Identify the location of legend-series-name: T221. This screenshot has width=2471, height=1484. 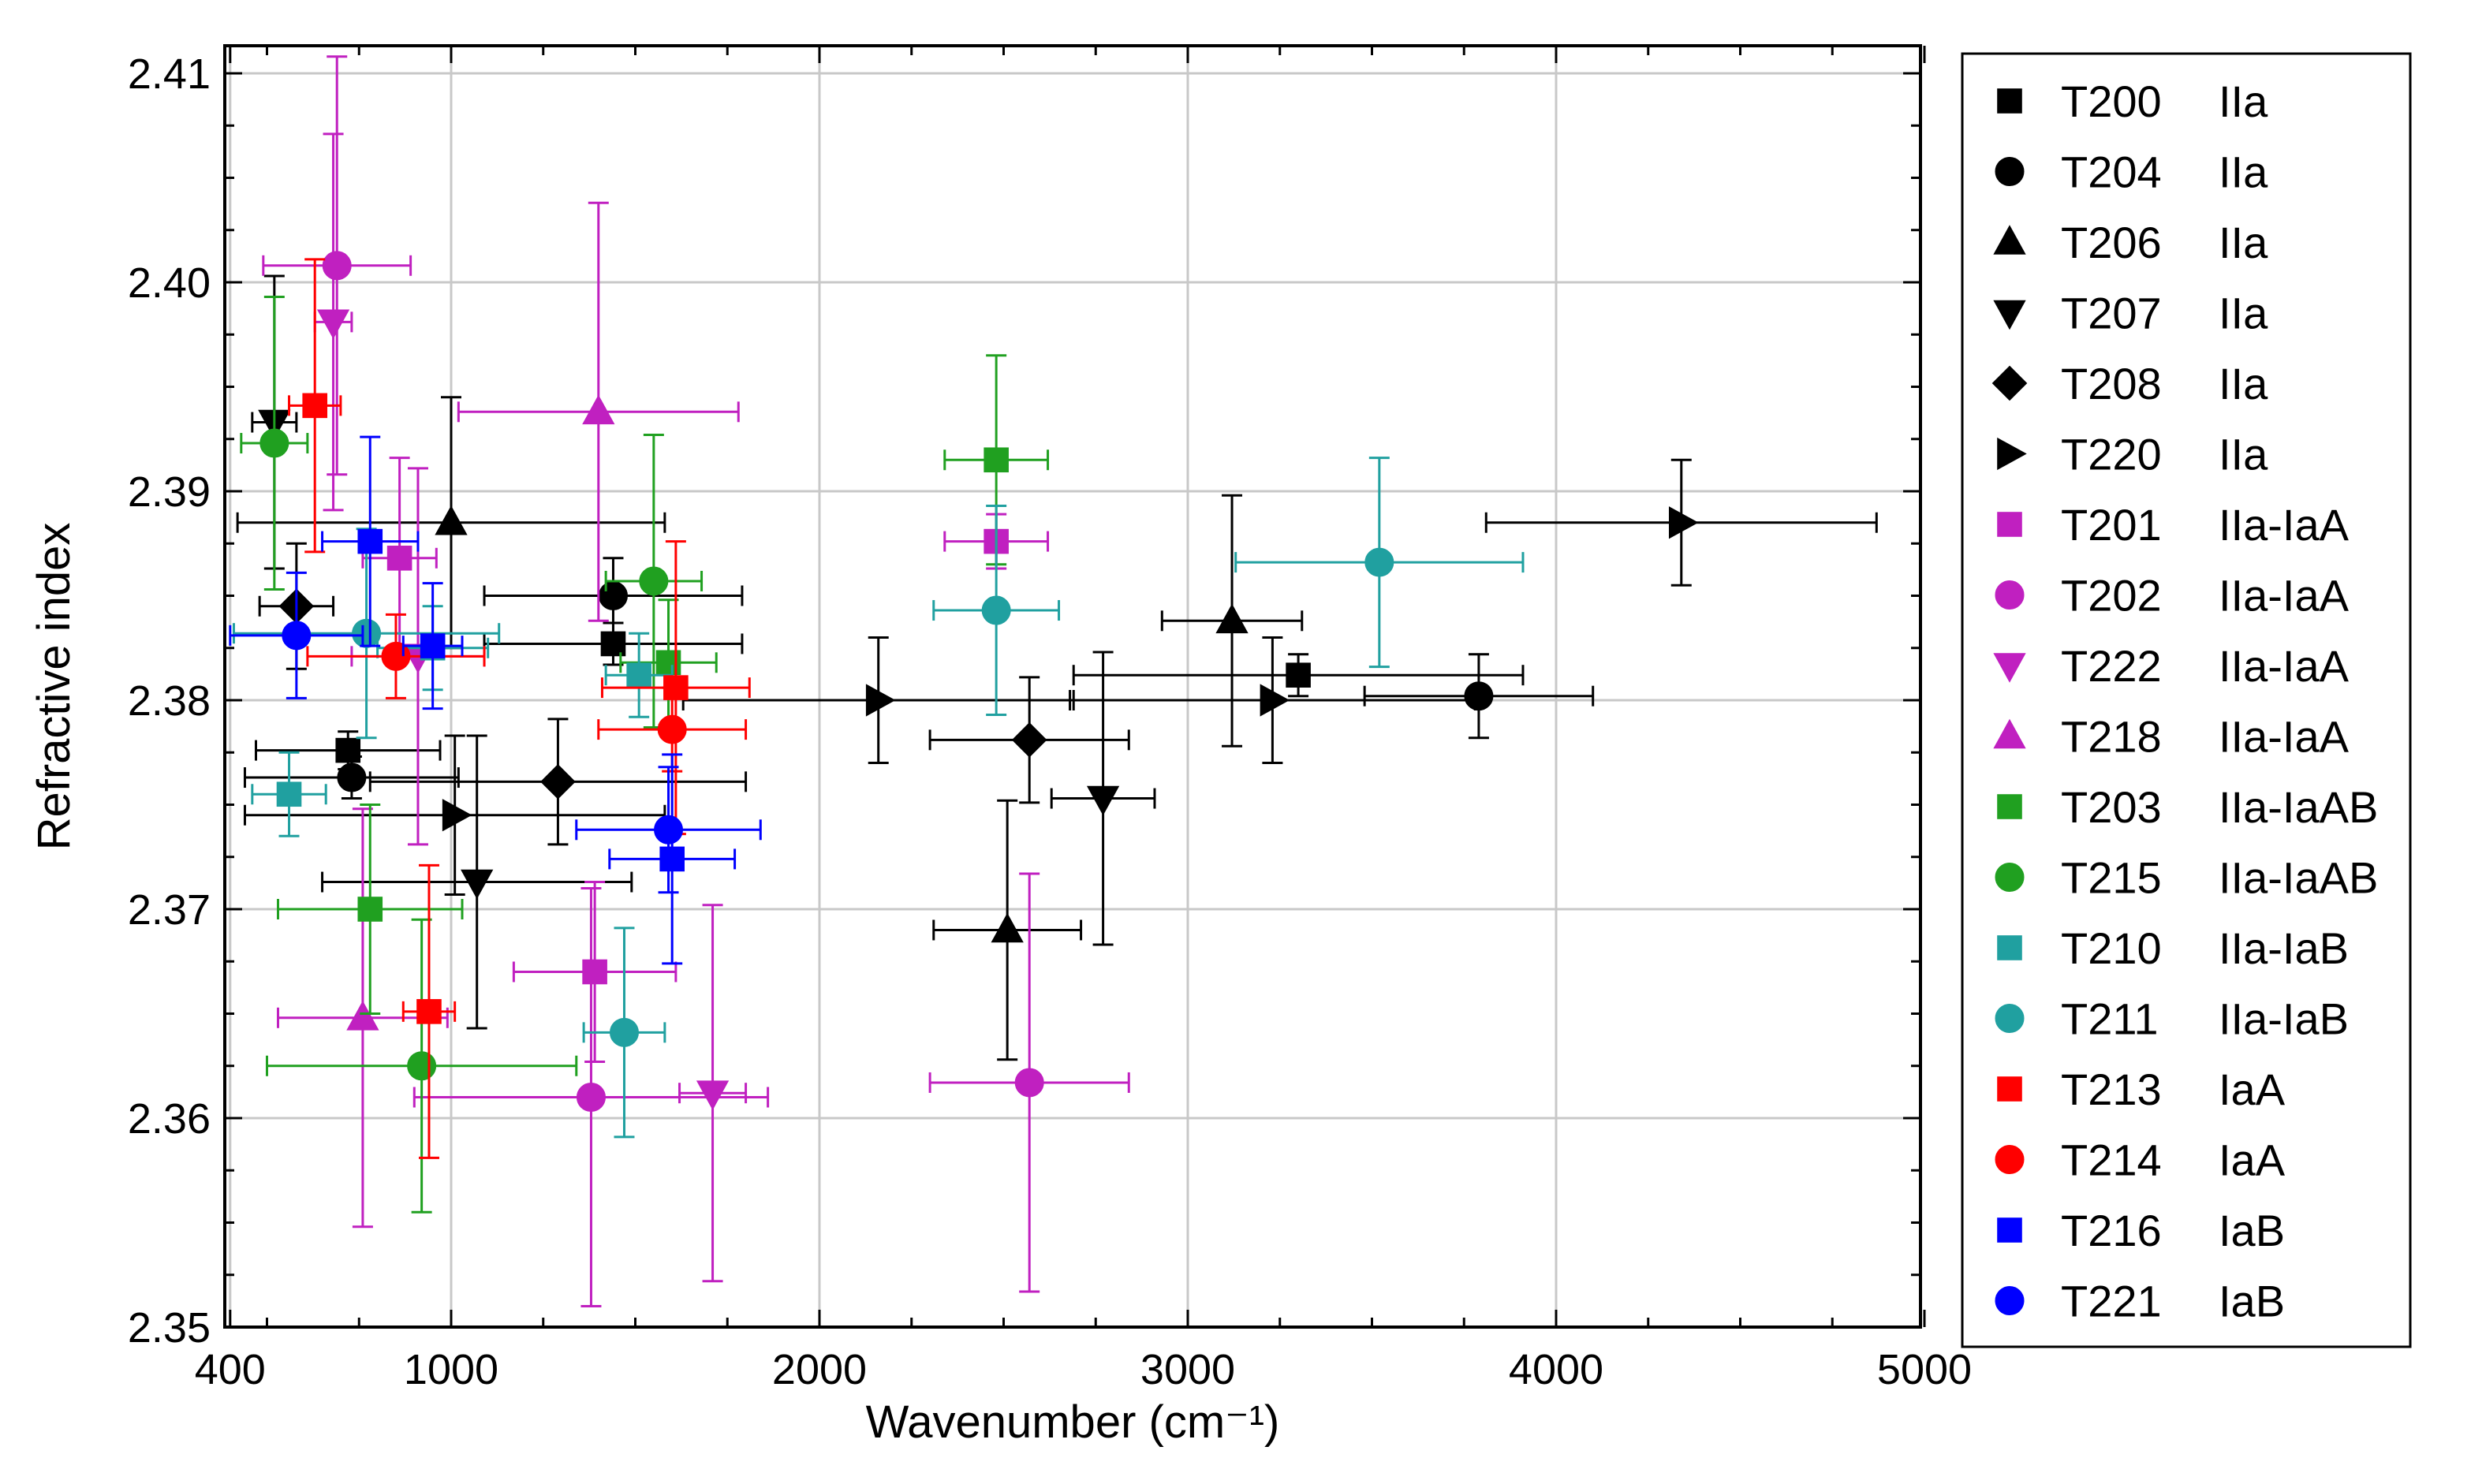
(2111, 1301).